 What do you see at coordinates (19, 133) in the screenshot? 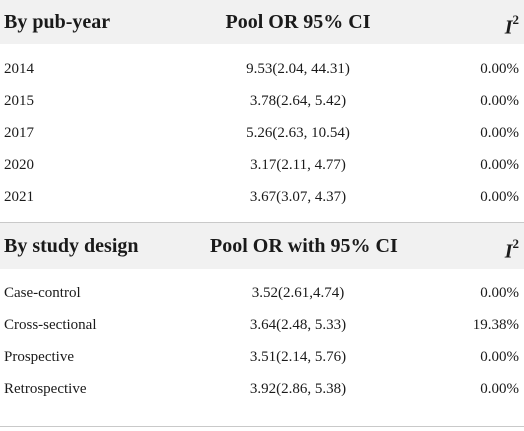
I see `row-label: 2017` at bounding box center [19, 133].